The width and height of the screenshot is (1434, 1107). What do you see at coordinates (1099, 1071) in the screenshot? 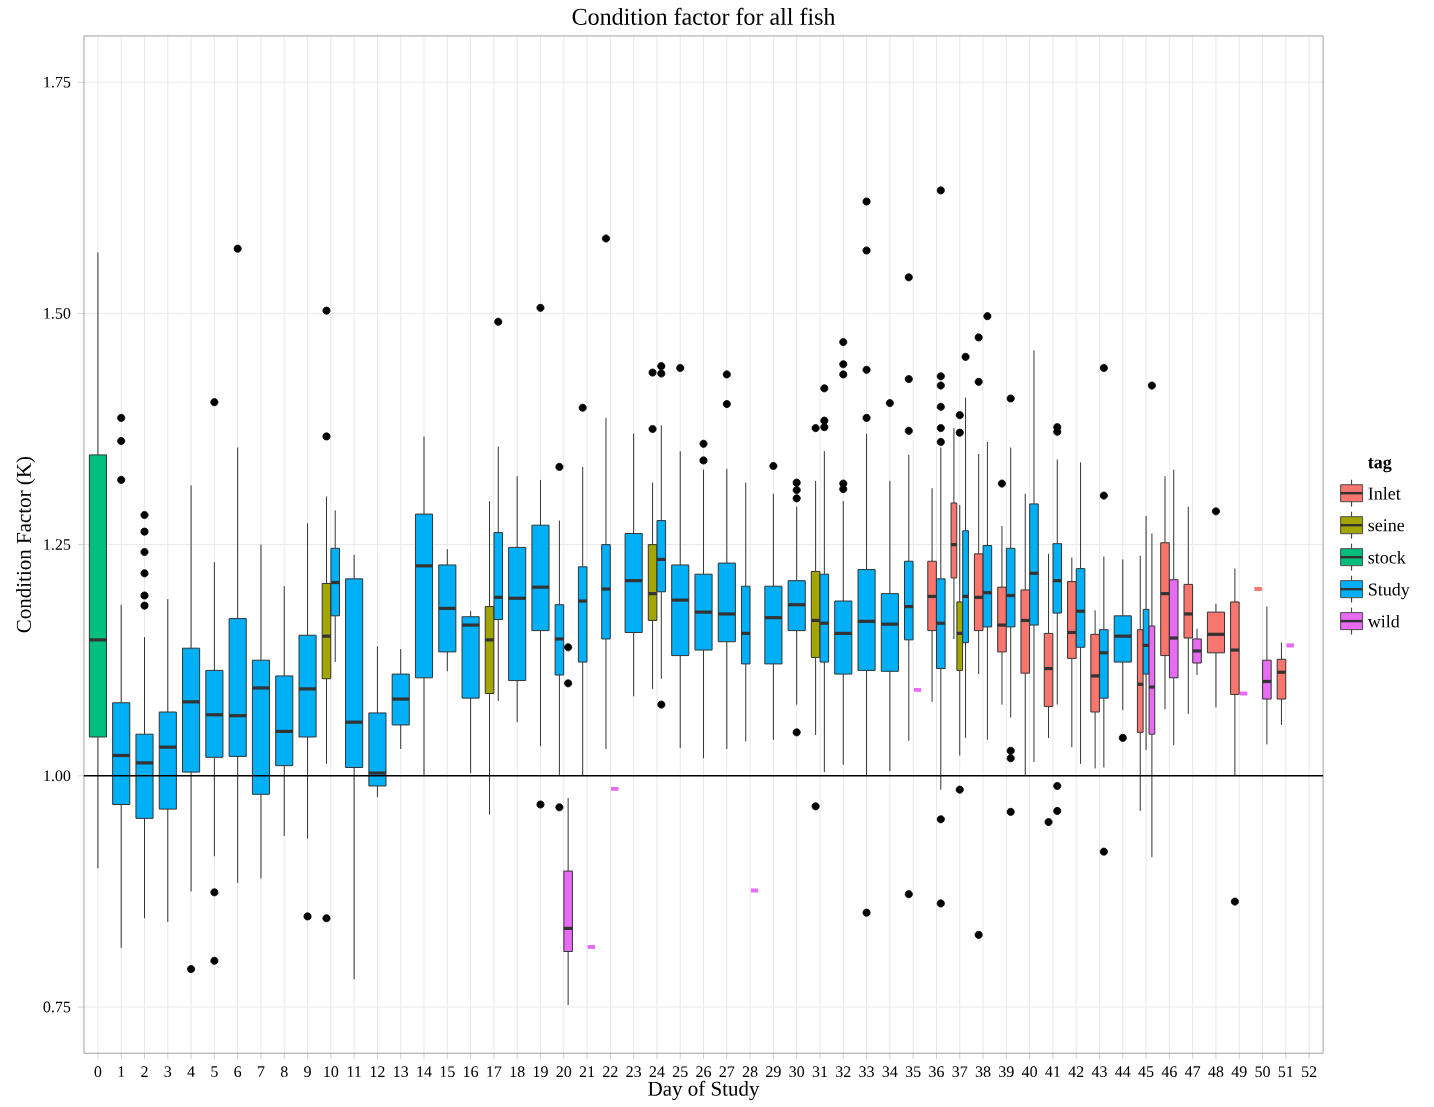
I see `x-tick-label: 43` at bounding box center [1099, 1071].